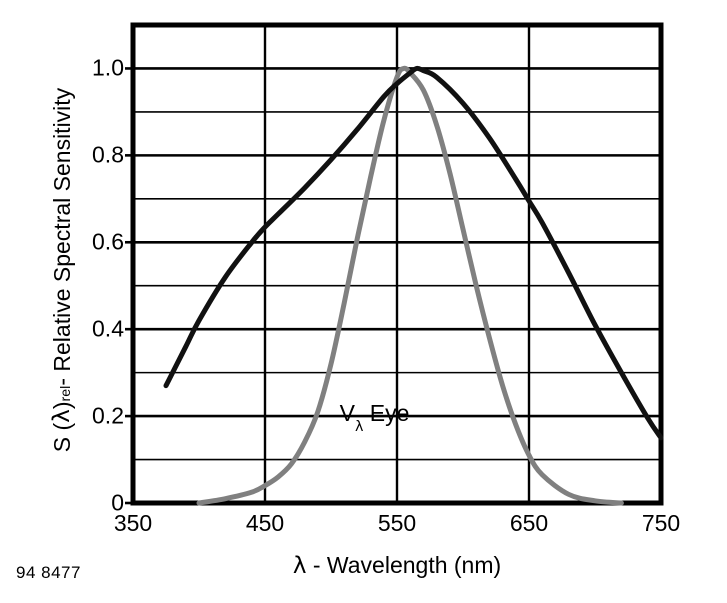 This screenshot has height=603, width=727. I want to click on x-axis-label: λ - Wavelength (nm), so click(397, 565).